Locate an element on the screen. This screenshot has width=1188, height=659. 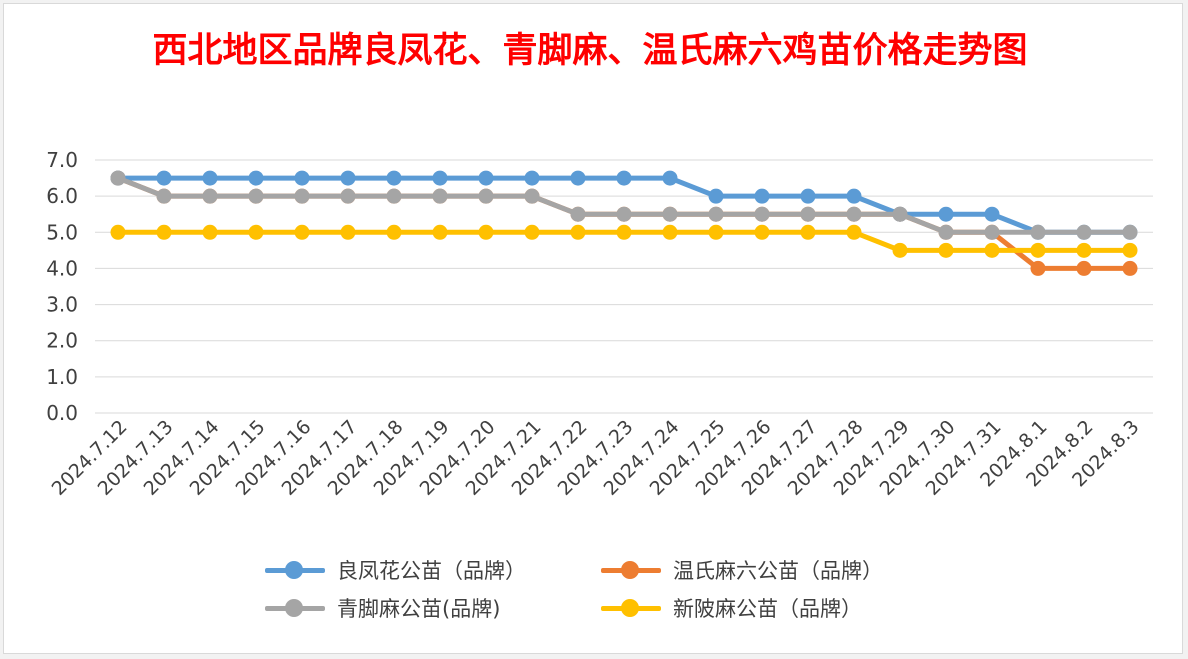
y-tick-label: 2.0 is located at coordinates (62, 341).